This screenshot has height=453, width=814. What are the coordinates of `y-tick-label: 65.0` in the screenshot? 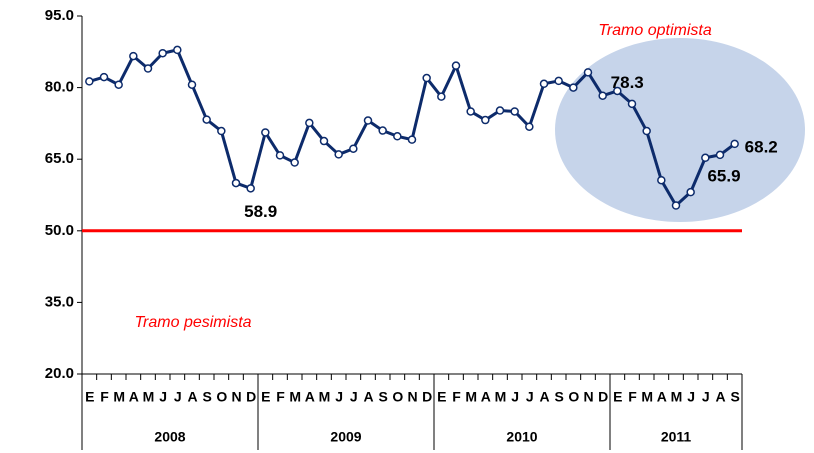 It's located at (59, 158).